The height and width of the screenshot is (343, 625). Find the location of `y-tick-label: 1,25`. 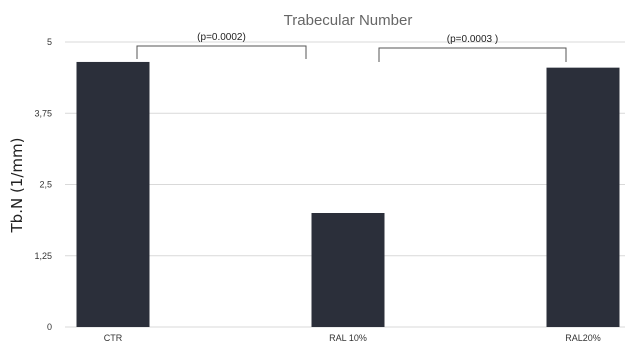

y-tick-label: 1,25 is located at coordinates (43, 256).